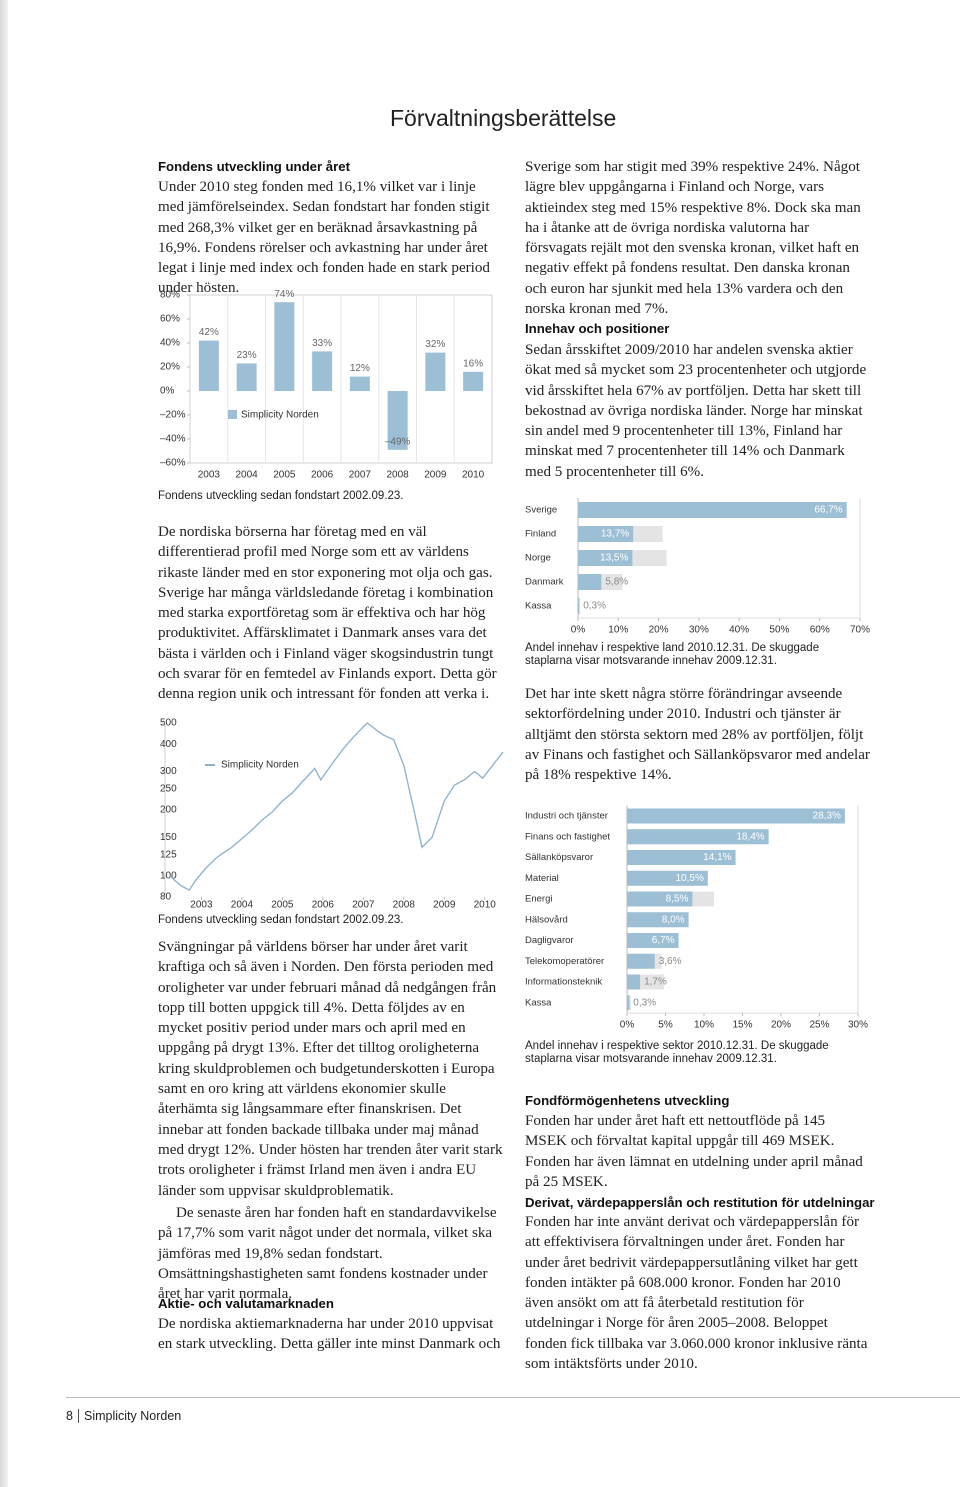  What do you see at coordinates (542, 878) in the screenshot?
I see `category-label: Material` at bounding box center [542, 878].